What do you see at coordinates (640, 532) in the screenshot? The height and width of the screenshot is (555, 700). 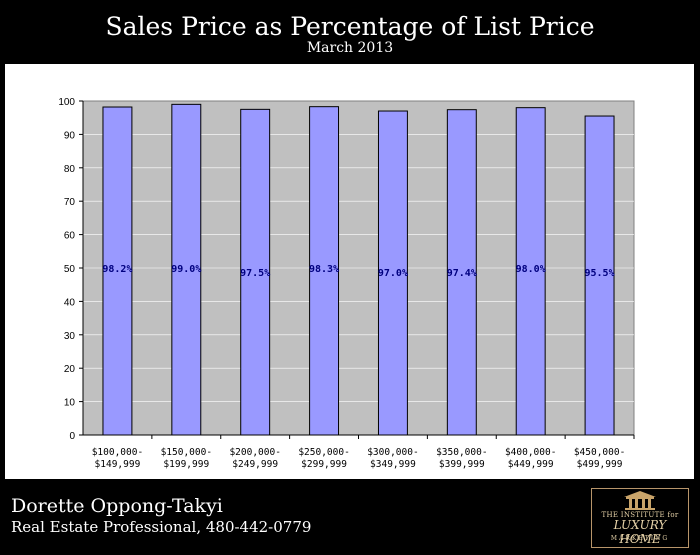 I see `logo-line2: LUXURY HOME` at bounding box center [640, 532].